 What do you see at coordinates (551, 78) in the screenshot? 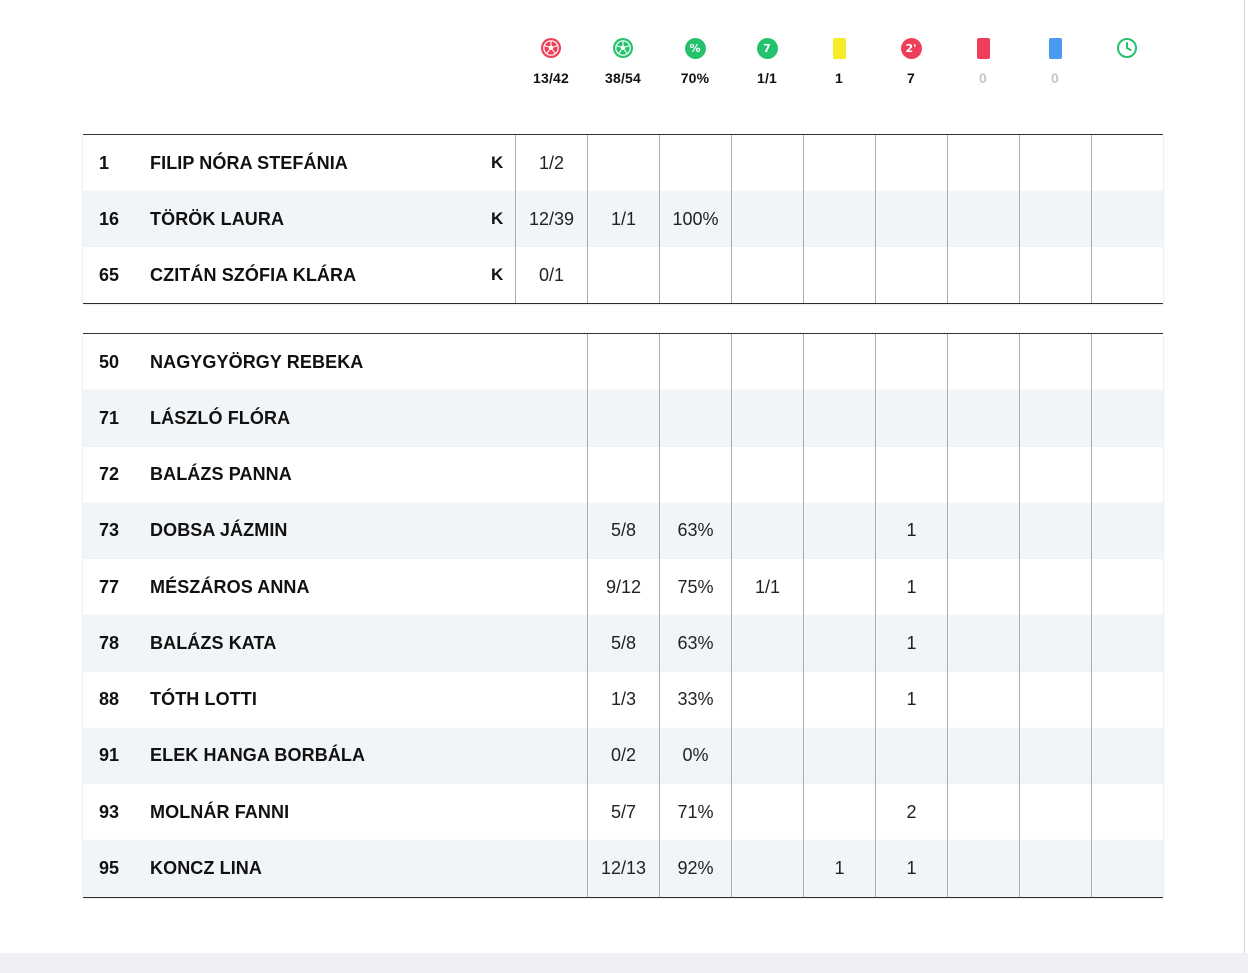
I see `stat-total: 13/42` at bounding box center [551, 78].